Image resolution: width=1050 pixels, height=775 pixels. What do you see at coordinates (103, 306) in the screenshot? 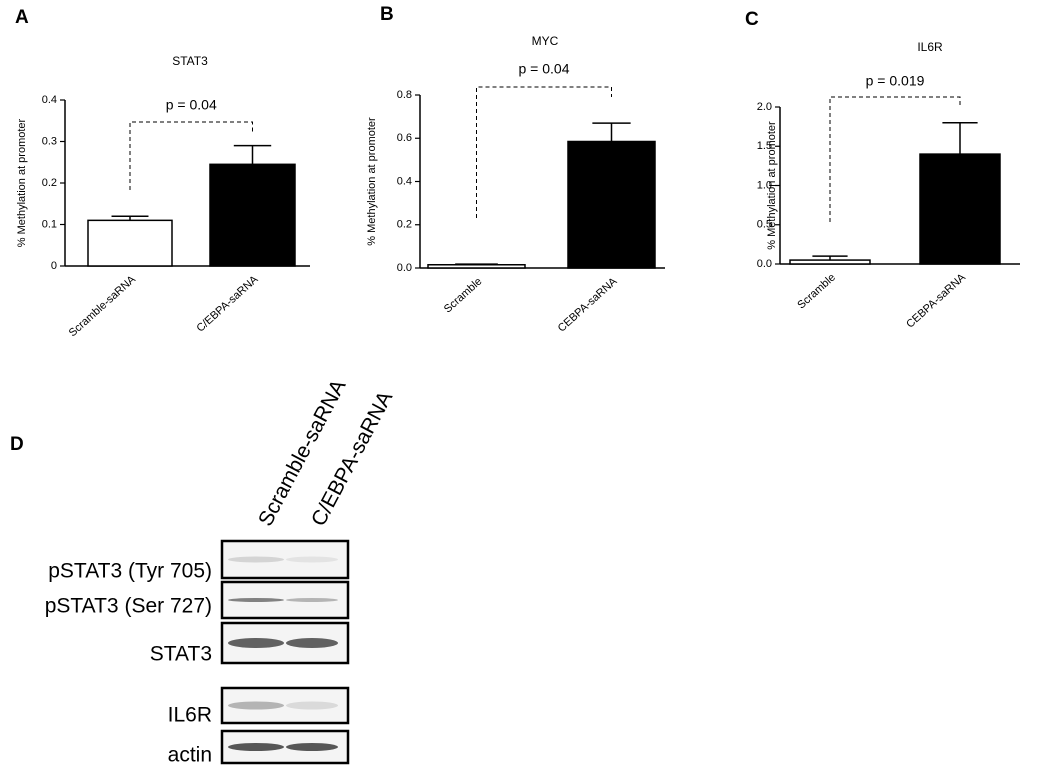
I see `x-tick-label: Scramble-saRNA` at bounding box center [103, 306].